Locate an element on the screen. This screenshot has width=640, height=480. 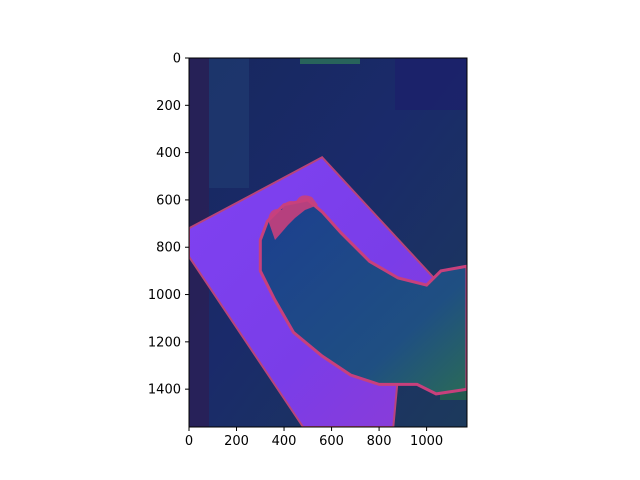
y-tick-label-1: 200 is located at coordinates (168, 106).